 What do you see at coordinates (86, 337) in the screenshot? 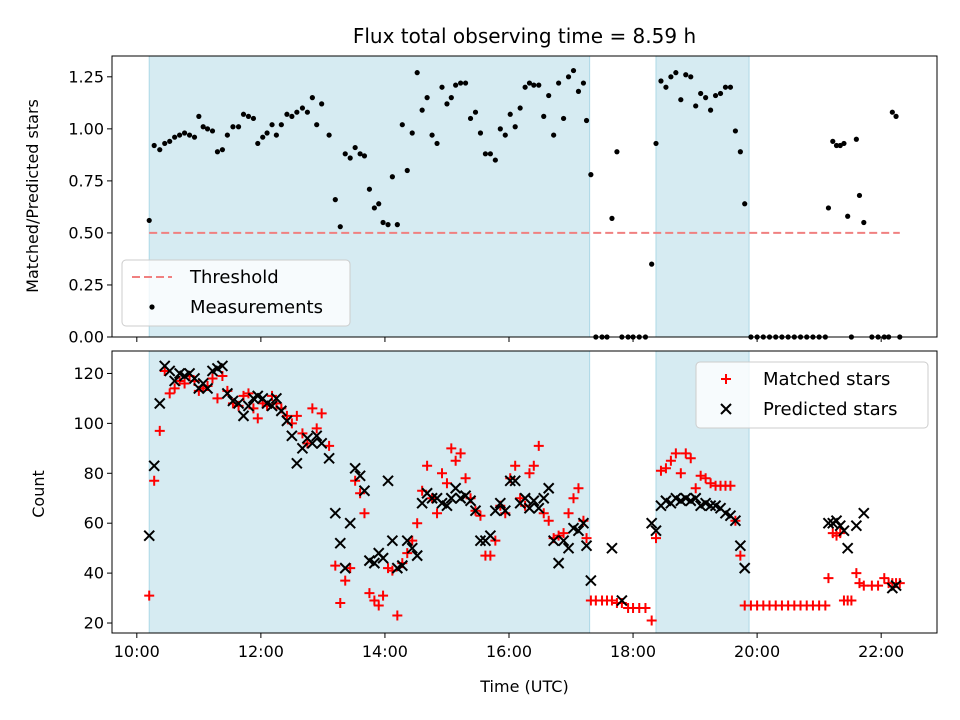
I see `top-ytick-label: 0.00` at bounding box center [86, 337].